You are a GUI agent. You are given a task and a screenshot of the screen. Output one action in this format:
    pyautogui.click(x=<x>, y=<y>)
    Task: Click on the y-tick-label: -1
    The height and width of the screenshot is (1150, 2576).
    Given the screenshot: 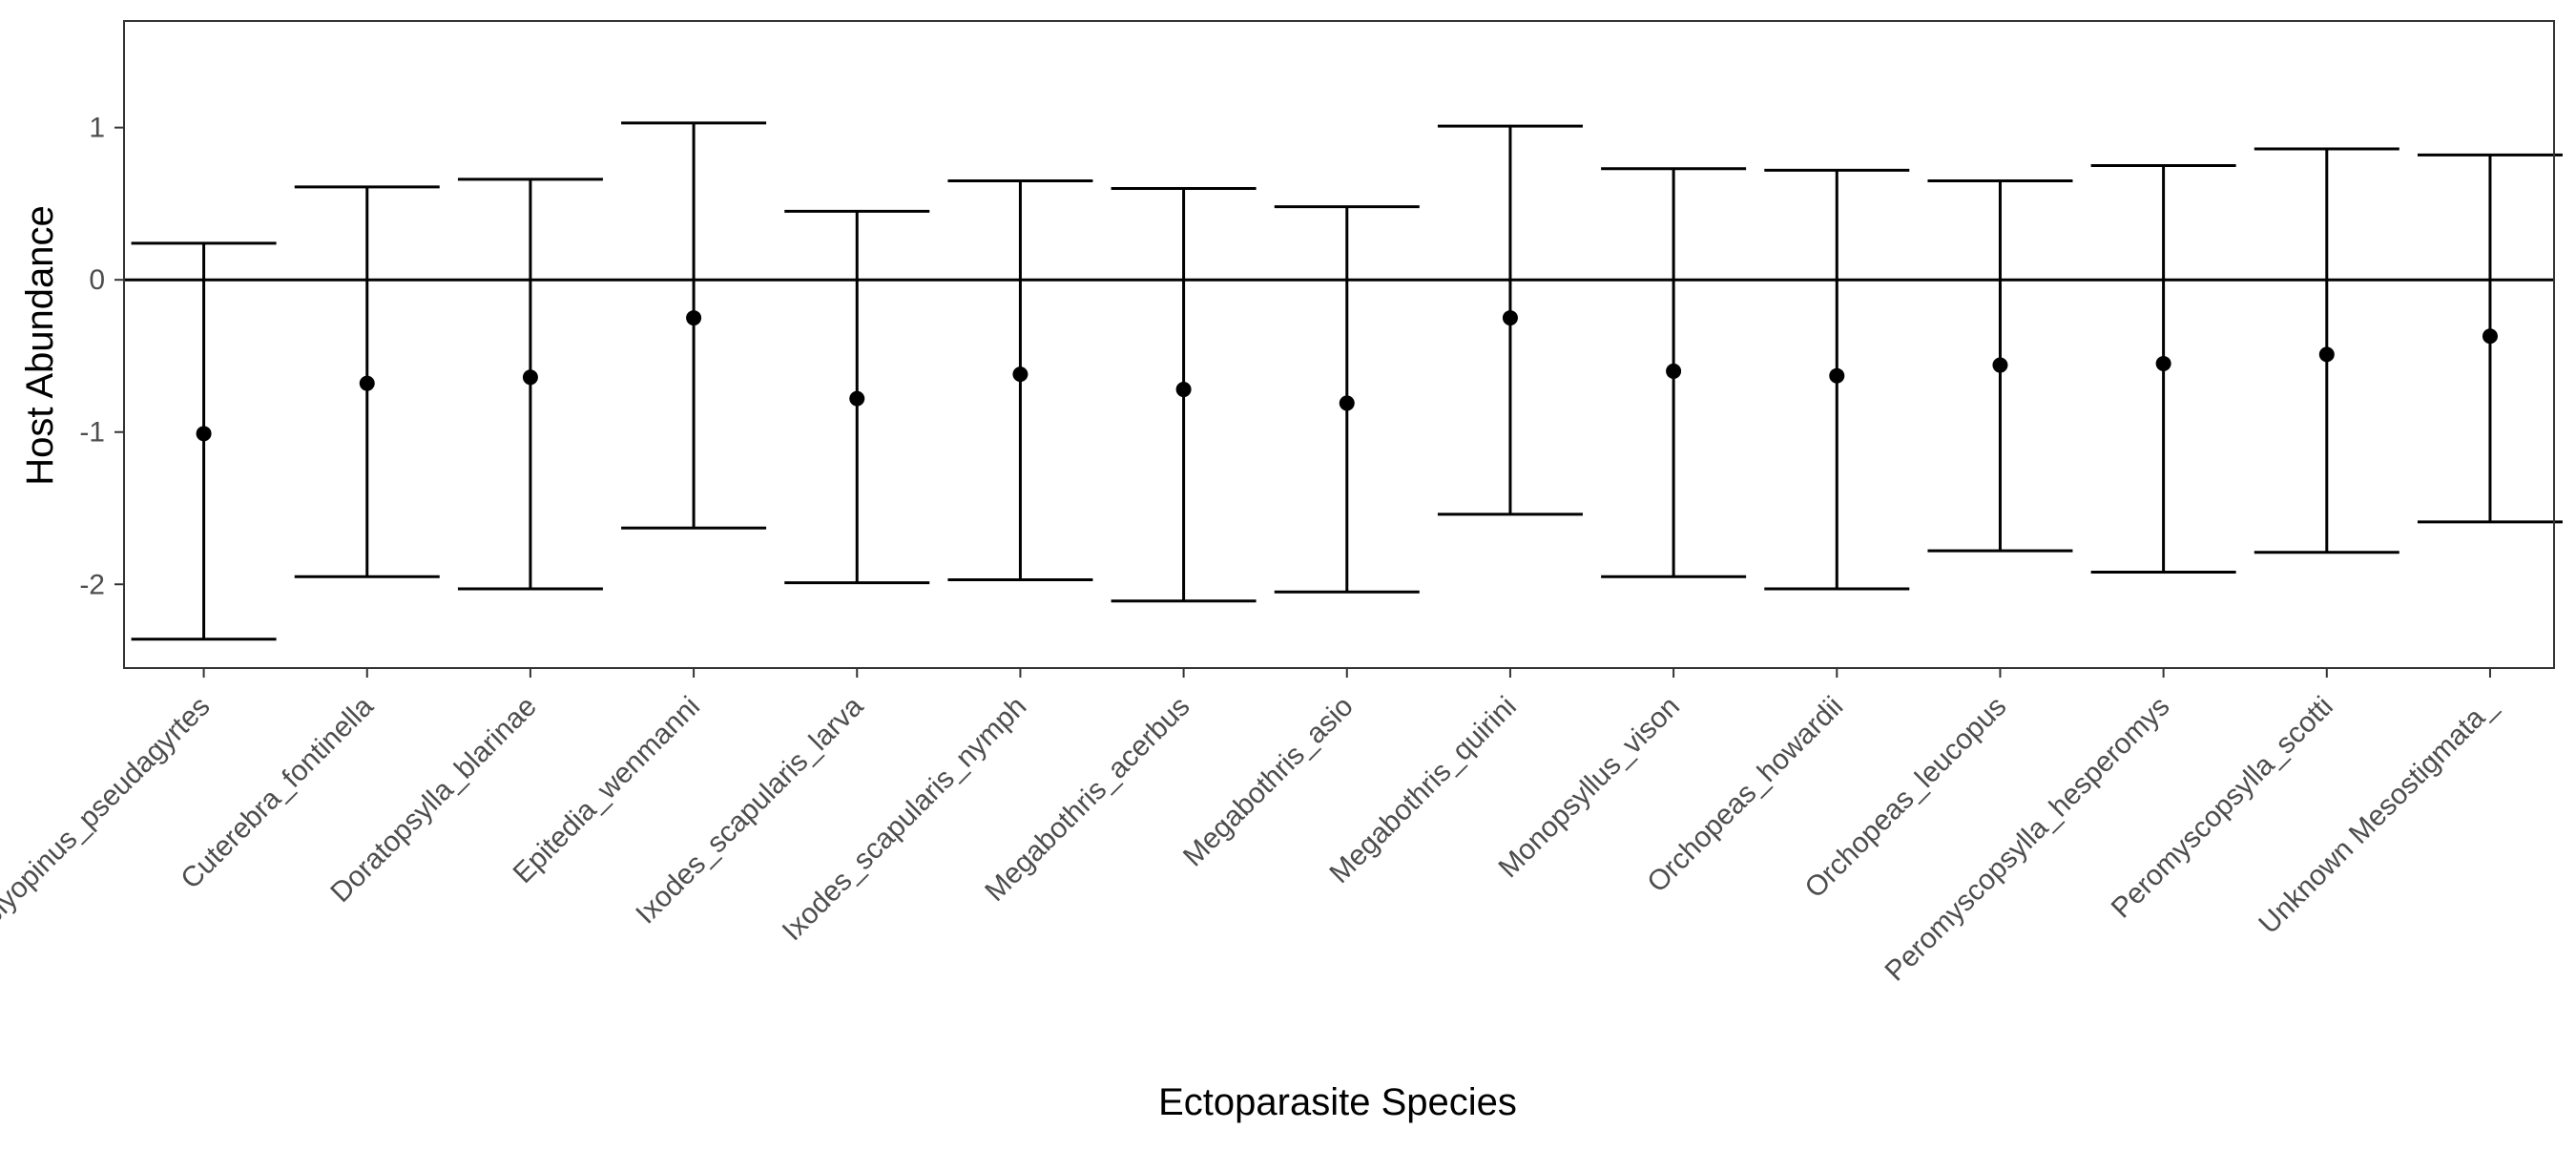 What is the action you would take?
    pyautogui.click(x=92, y=433)
    